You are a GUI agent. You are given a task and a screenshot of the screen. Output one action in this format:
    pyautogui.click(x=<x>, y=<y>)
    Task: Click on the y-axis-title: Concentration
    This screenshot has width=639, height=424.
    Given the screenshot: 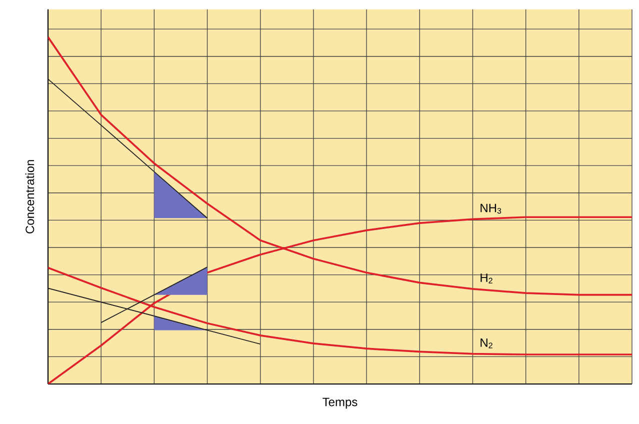 What is the action you would take?
    pyautogui.click(x=29, y=197)
    